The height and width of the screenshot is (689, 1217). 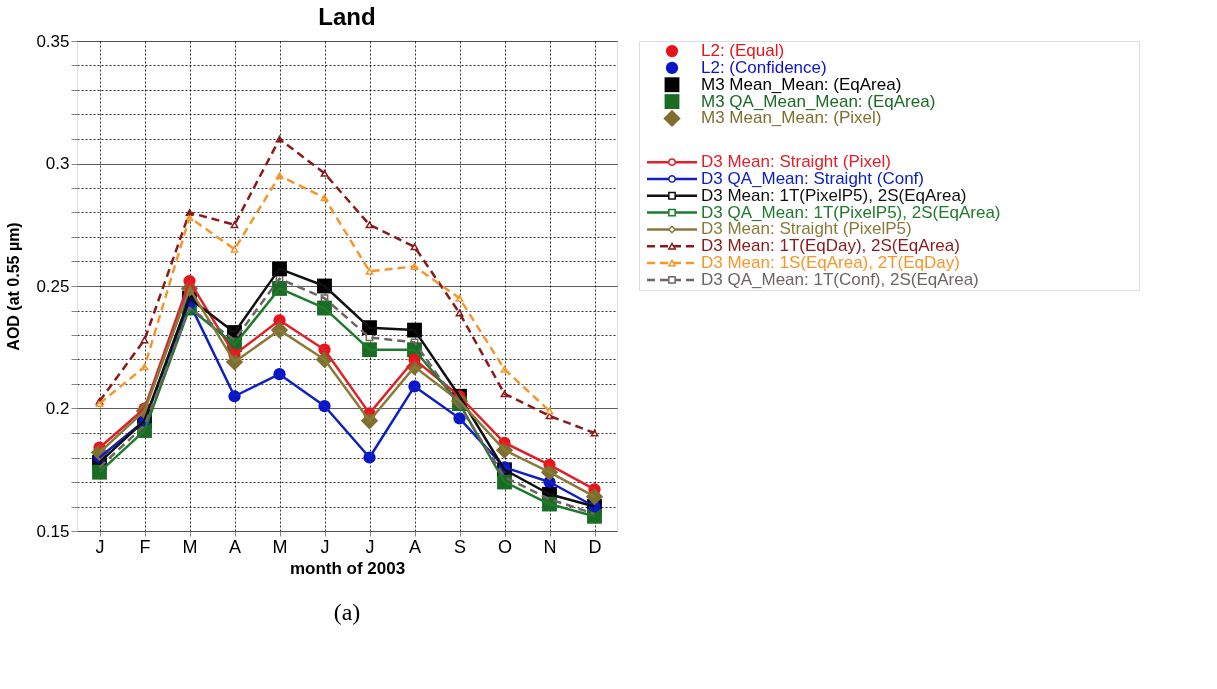 What do you see at coordinates (505, 546) in the screenshot?
I see `x-tick-label: O` at bounding box center [505, 546].